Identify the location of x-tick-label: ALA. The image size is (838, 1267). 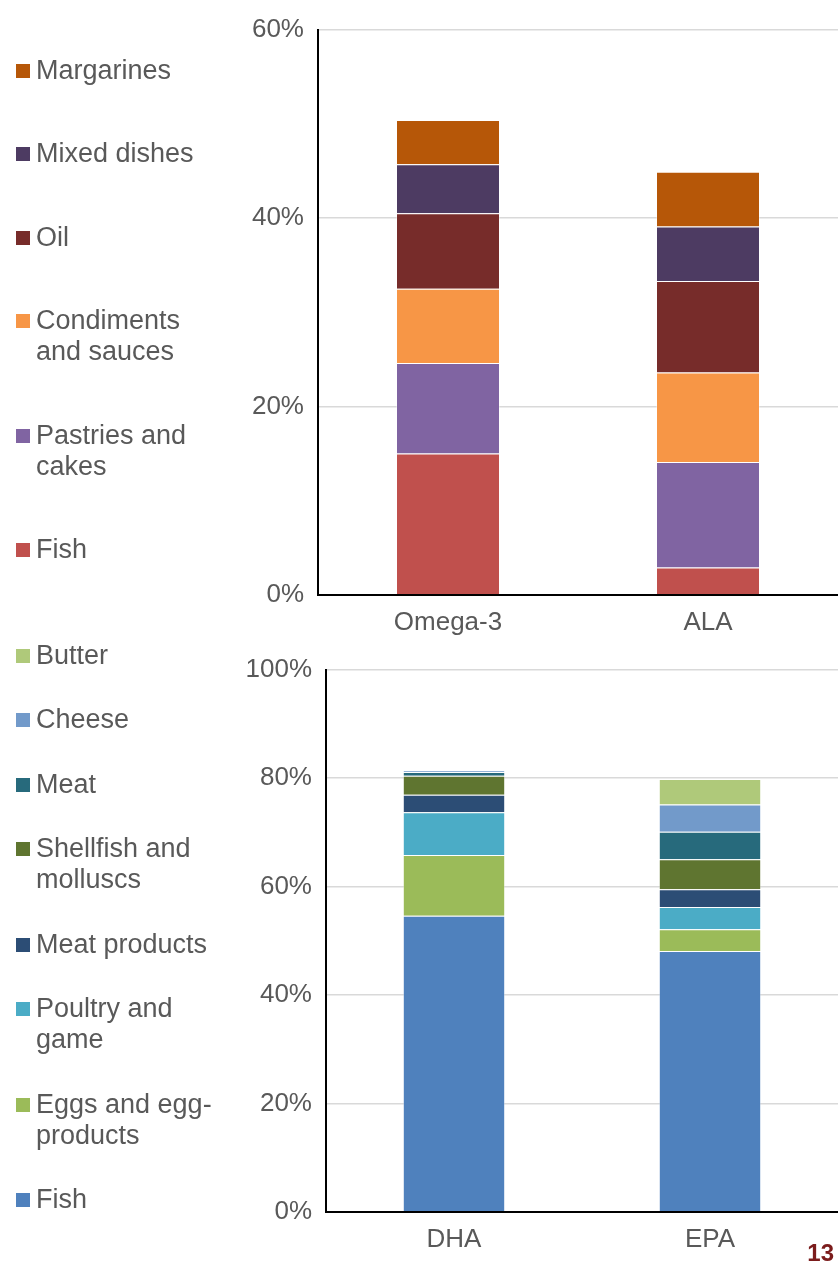
(708, 620).